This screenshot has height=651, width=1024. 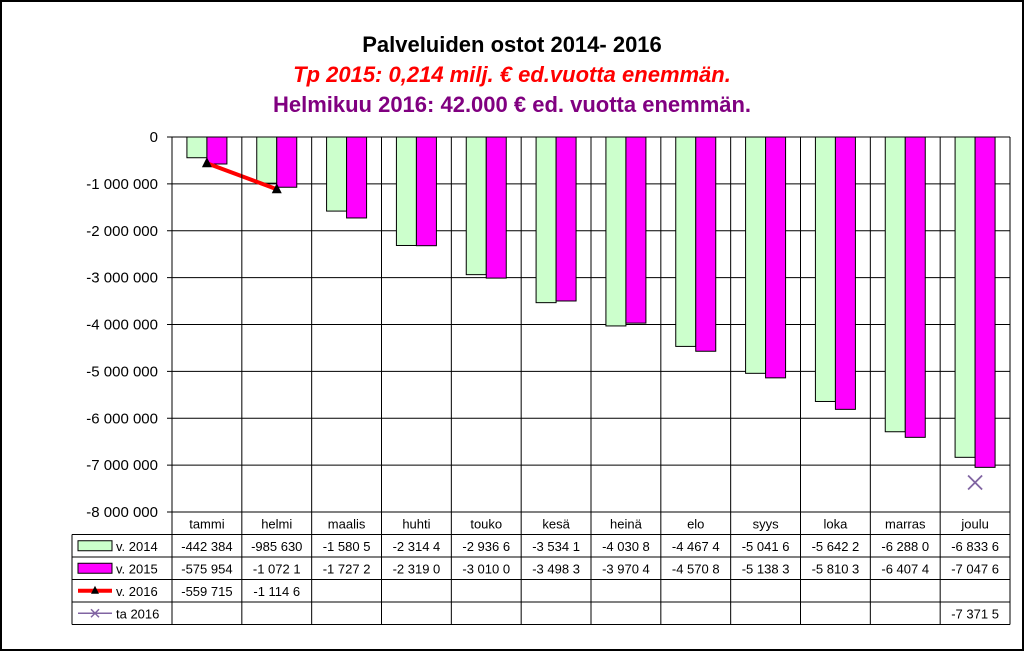 What do you see at coordinates (137, 613) in the screenshot?
I see `legend-label: ta 2016` at bounding box center [137, 613].